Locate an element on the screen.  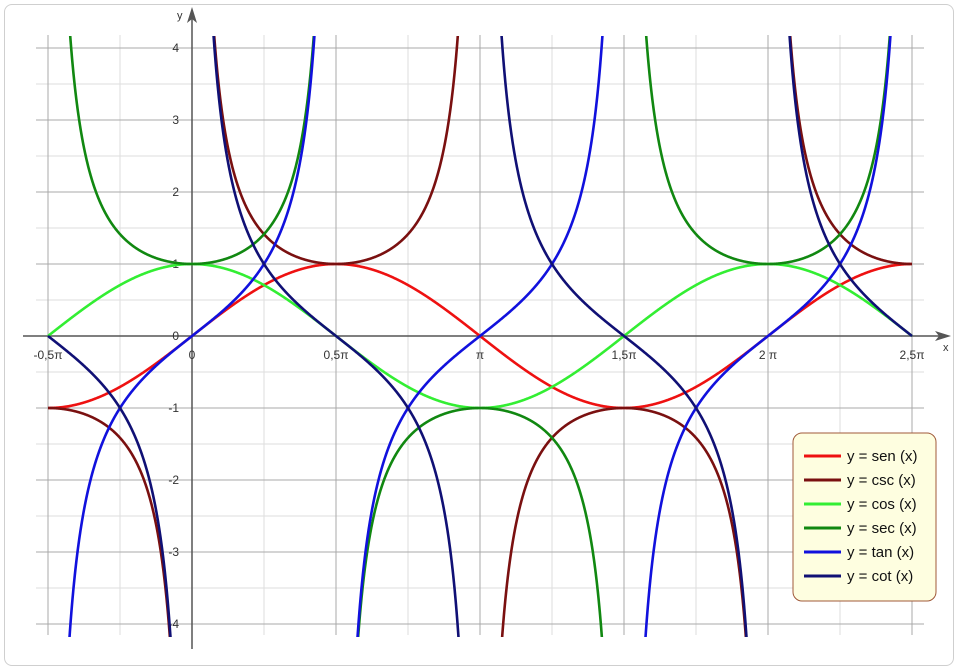
legend-label-sin: y = sen (x) is located at coordinates (882, 456).